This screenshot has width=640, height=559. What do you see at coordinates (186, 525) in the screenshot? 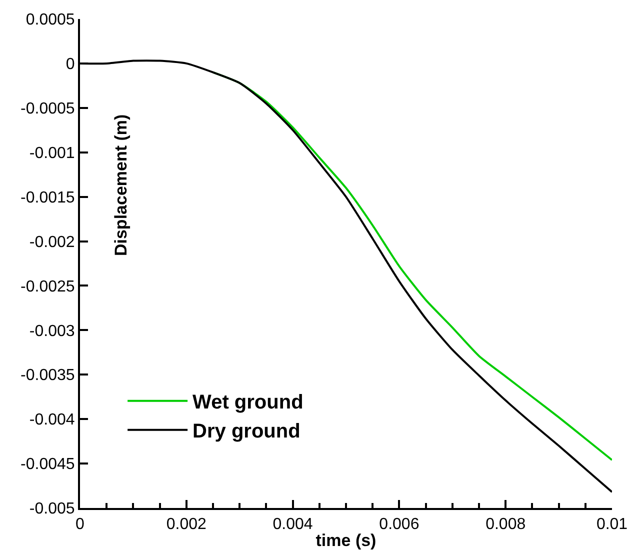
I see `x-tick-label: 0.002` at bounding box center [186, 525].